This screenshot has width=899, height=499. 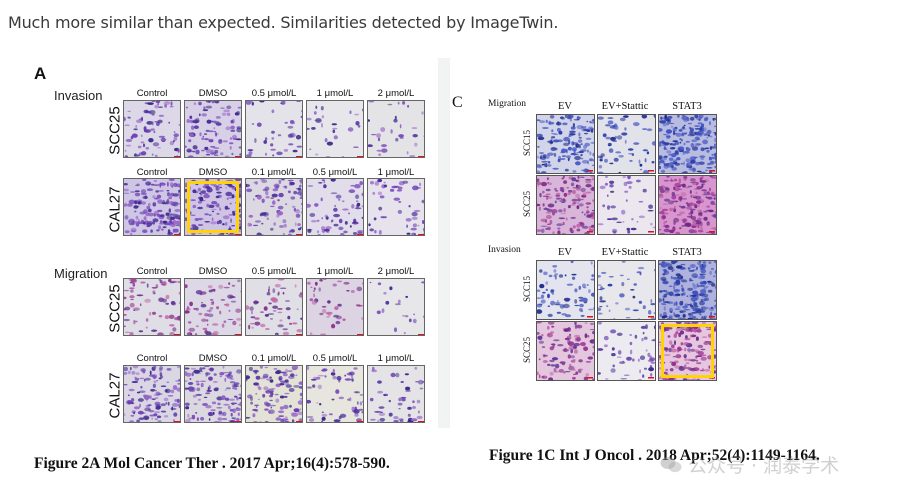 What do you see at coordinates (40, 73) in the screenshot?
I see `panel-letter-a: A` at bounding box center [40, 73].